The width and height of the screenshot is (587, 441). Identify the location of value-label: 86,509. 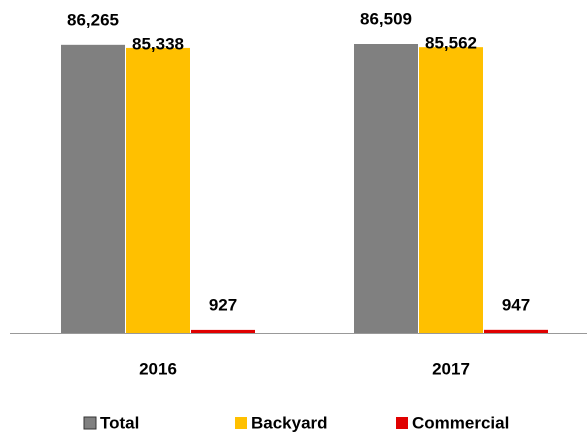
(386, 18).